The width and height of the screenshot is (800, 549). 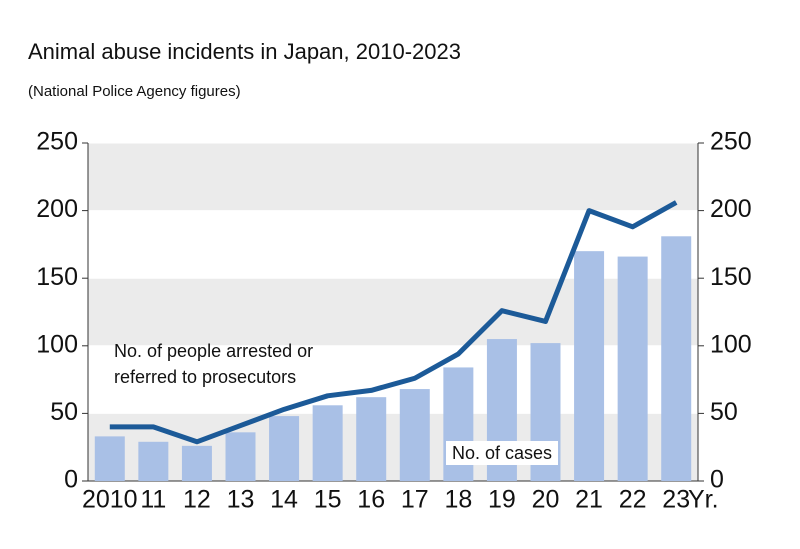 What do you see at coordinates (502, 453) in the screenshot?
I see `legend-label: No. of cases` at bounding box center [502, 453].